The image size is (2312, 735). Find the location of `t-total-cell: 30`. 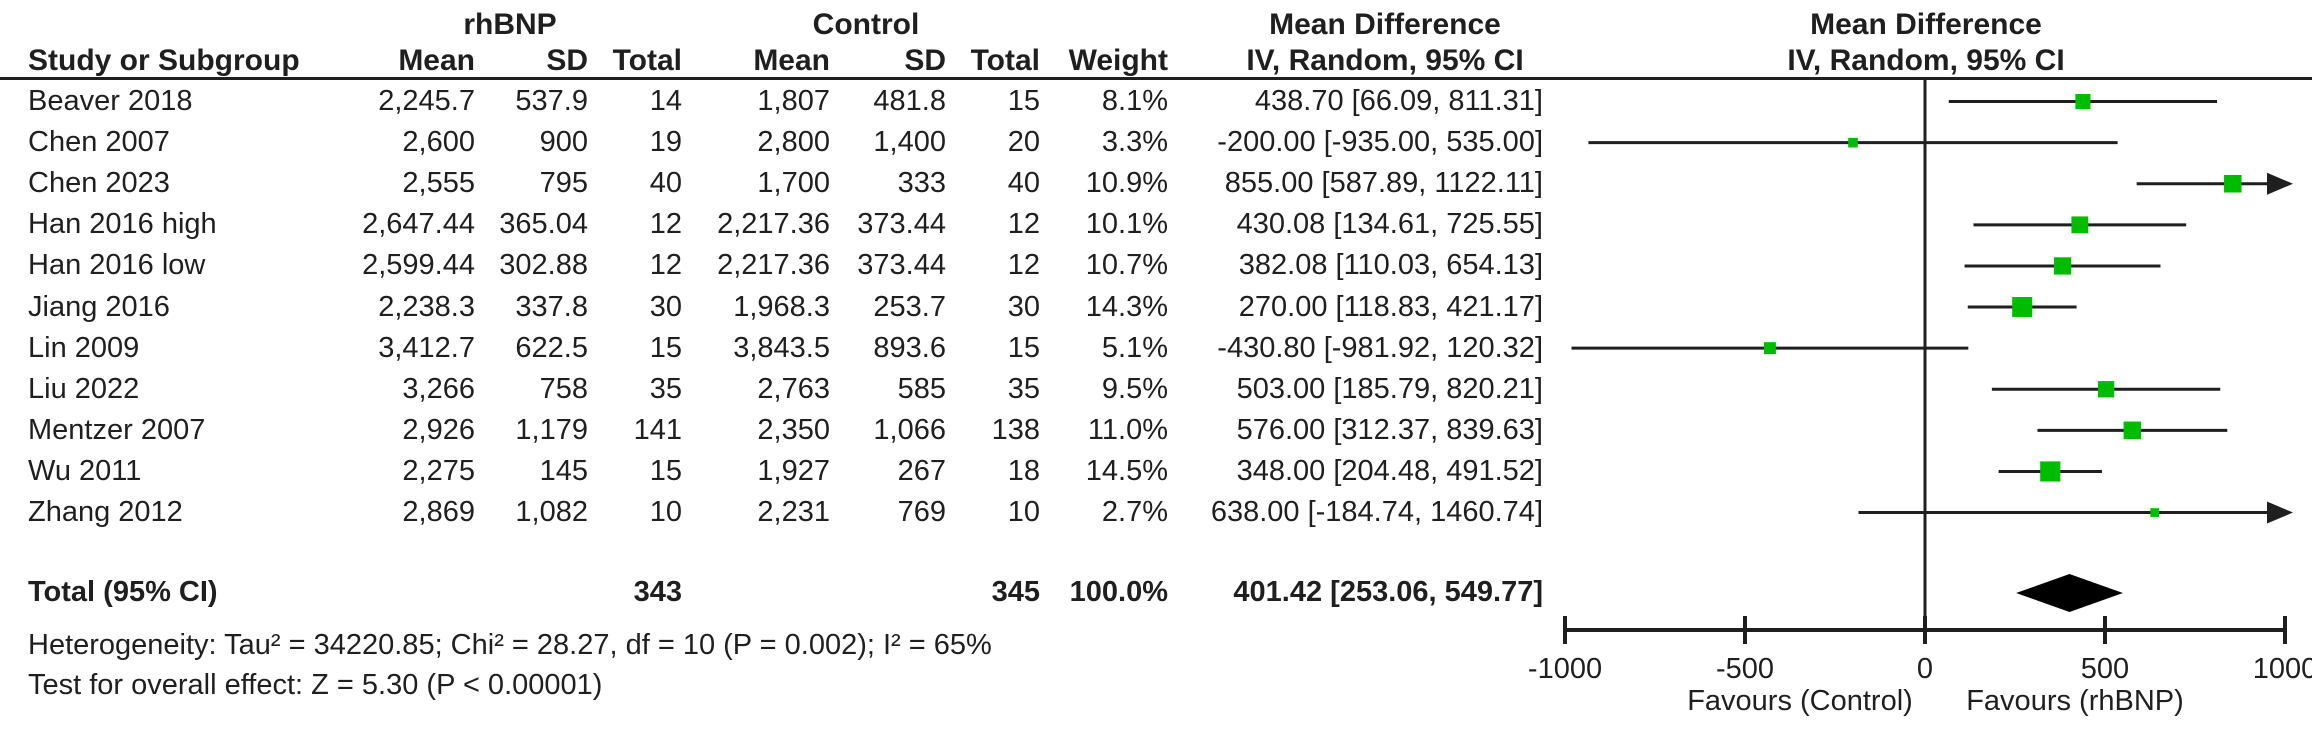

t-total-cell: 30 is located at coordinates (665, 306).